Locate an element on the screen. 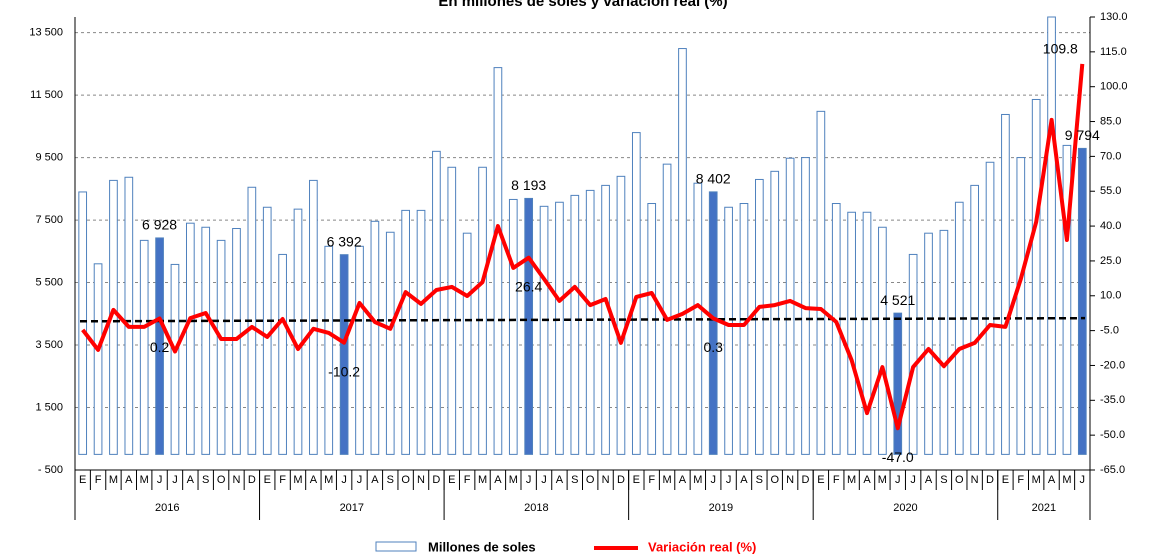  line-data-label: 26.4 is located at coordinates (528, 286).